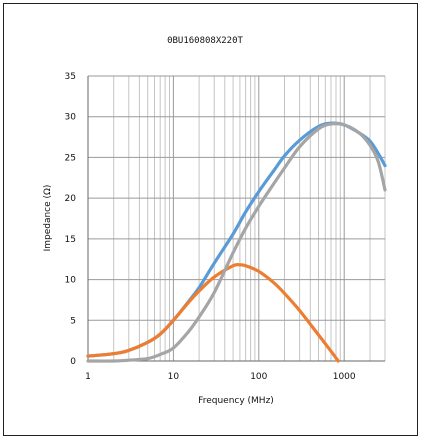  What do you see at coordinates (205, 41) in the screenshot?
I see `chart-title: 0BU160808X220T` at bounding box center [205, 41].